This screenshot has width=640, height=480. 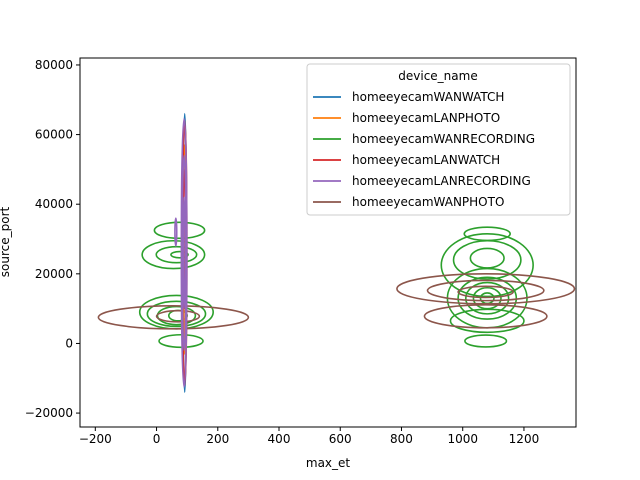 I want to click on y-tick-label: 80000, so click(x=54, y=65).